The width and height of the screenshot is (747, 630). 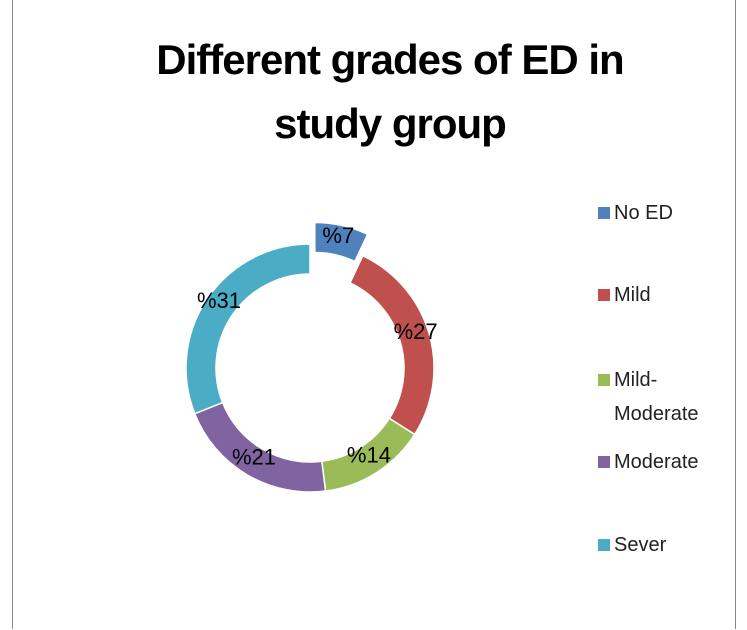 I want to click on legend-label: No ED, so click(x=643, y=213).